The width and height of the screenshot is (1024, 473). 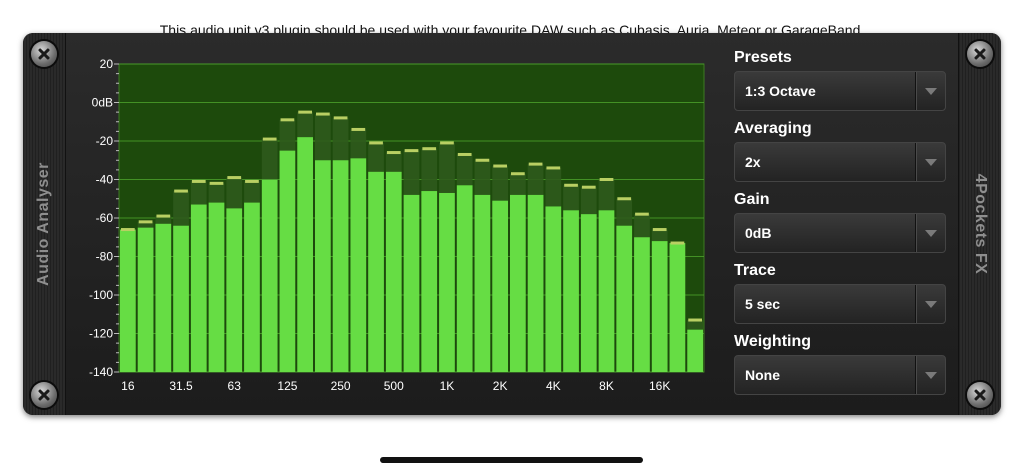 I want to click on home-indicator, so click(x=511, y=460).